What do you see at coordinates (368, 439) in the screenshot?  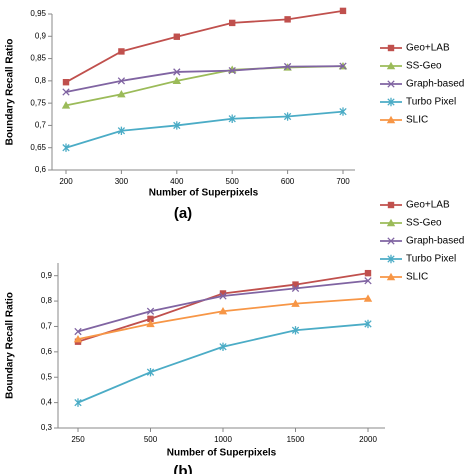 I see `x-tick-label: 2000` at bounding box center [368, 439].